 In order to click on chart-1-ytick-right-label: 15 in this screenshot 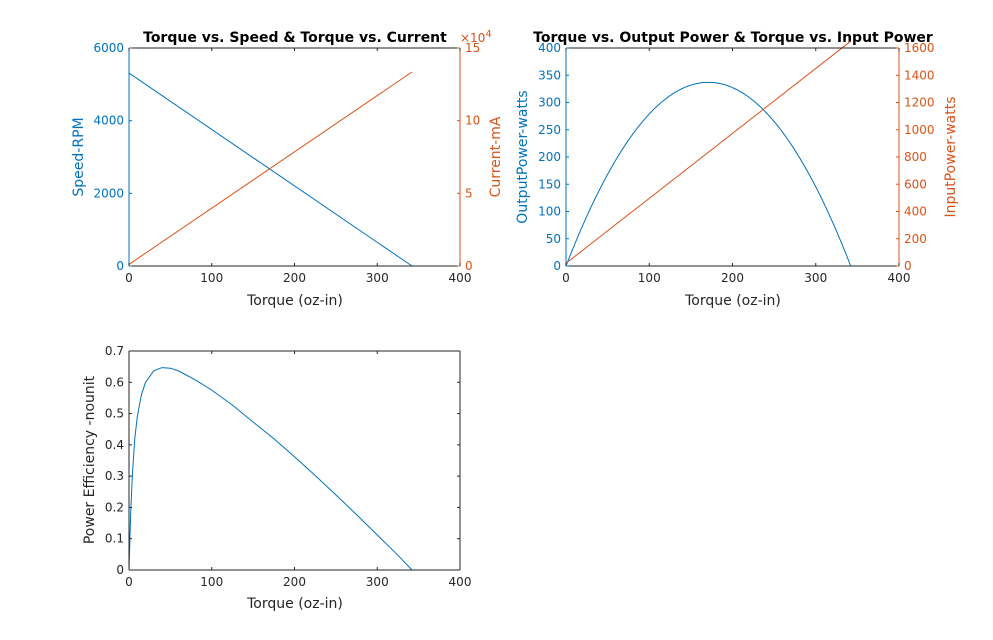, I will do `click(472, 48)`.